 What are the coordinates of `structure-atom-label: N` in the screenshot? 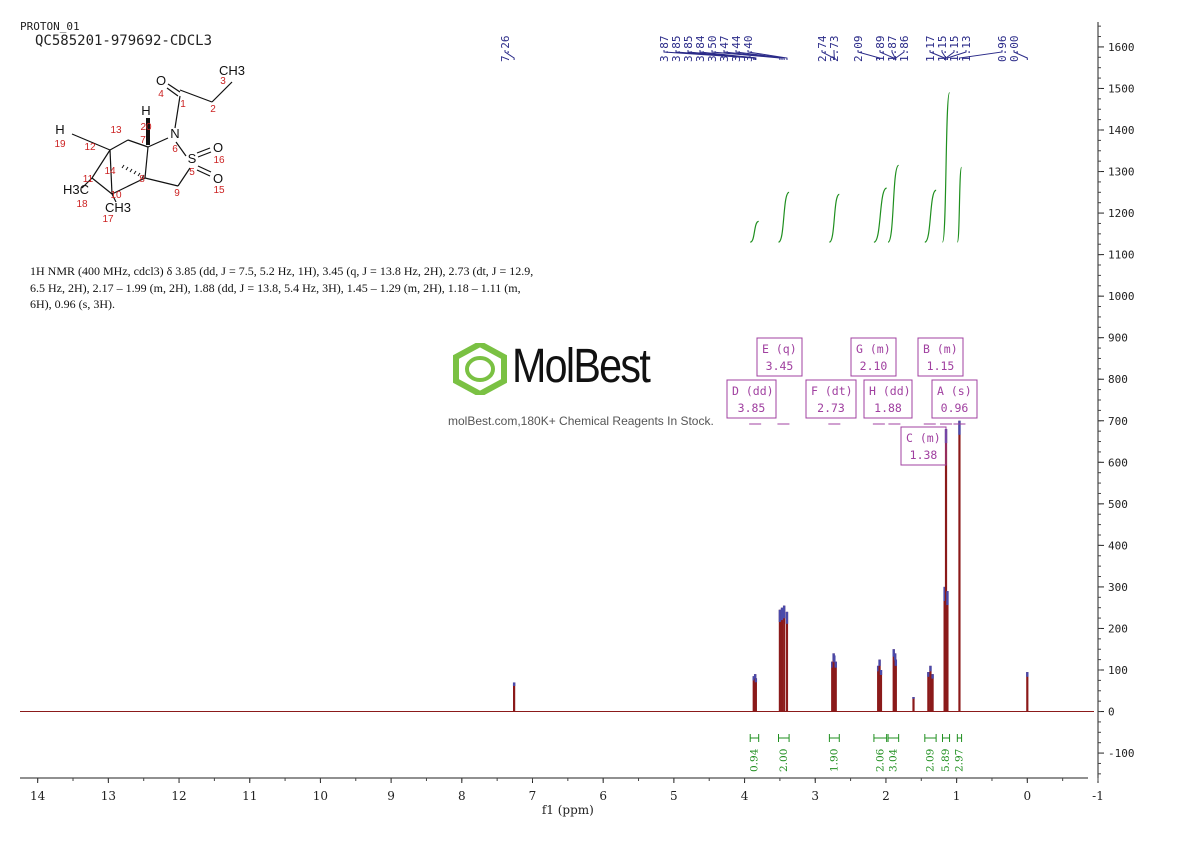 It's located at (174, 133).